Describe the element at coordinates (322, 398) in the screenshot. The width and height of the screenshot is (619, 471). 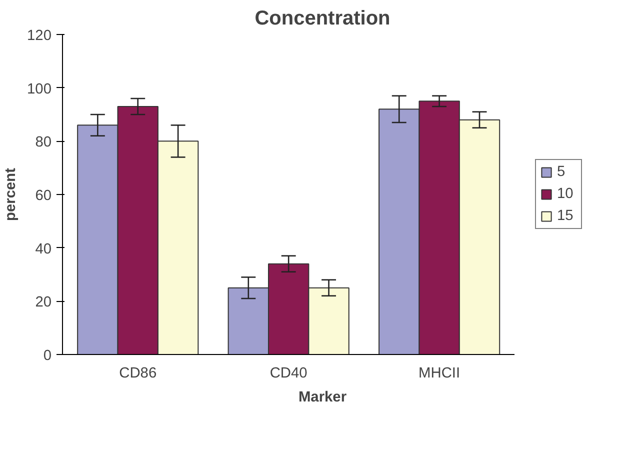
I see `x-axis-title: Marker` at that location.